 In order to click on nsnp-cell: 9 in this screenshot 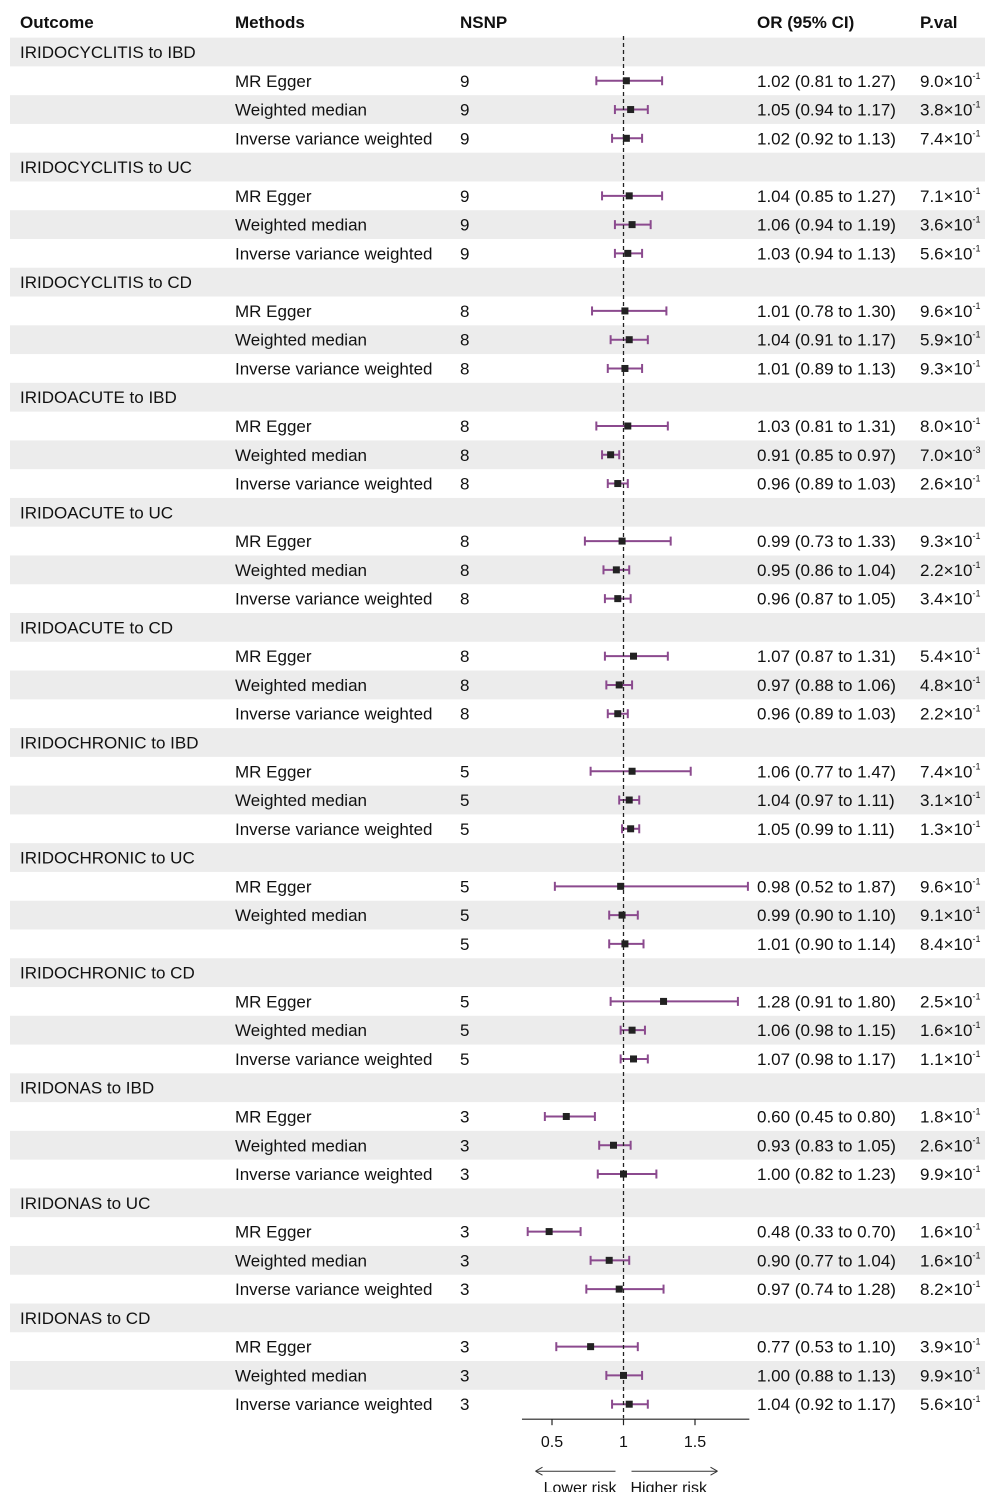, I will do `click(464, 225)`.